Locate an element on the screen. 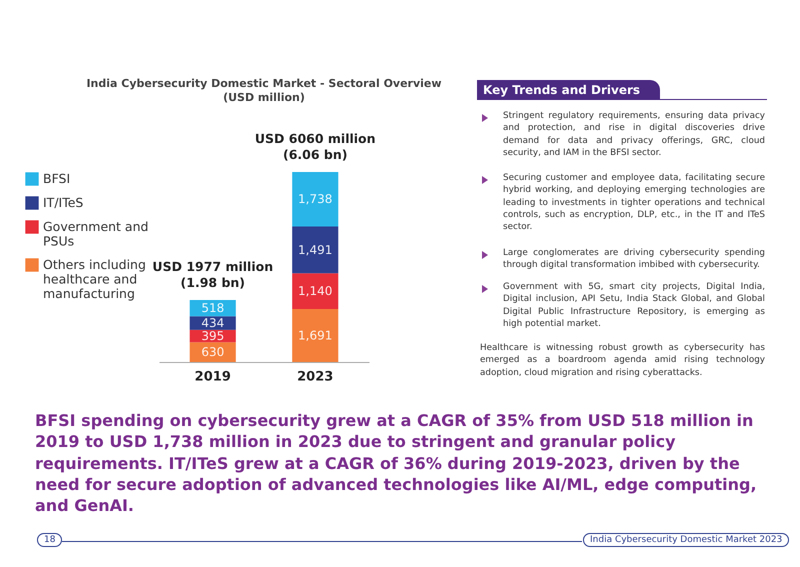 The image size is (800, 567). text: Securing customer and employee data, facilitating secure hybrid working, and deploying emerging technologies are leading to investments in tighter operations and technical controls, such as encryption, DLP, etc., in the IT and ITeS sector. is located at coordinates (634, 203).